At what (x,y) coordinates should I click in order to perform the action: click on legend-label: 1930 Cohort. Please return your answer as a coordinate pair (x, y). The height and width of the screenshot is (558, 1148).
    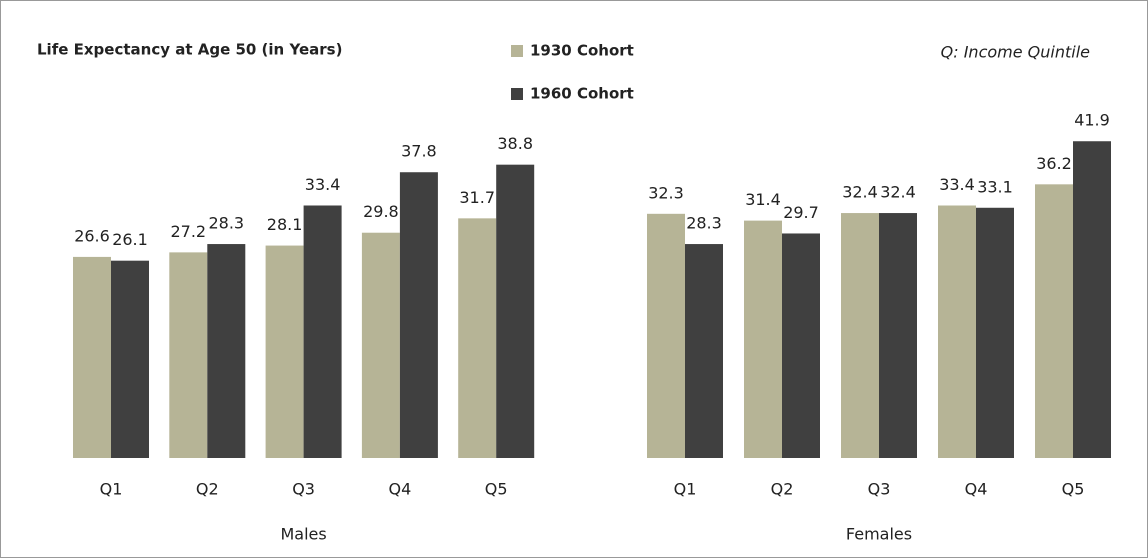
    Looking at the image, I should click on (582, 51).